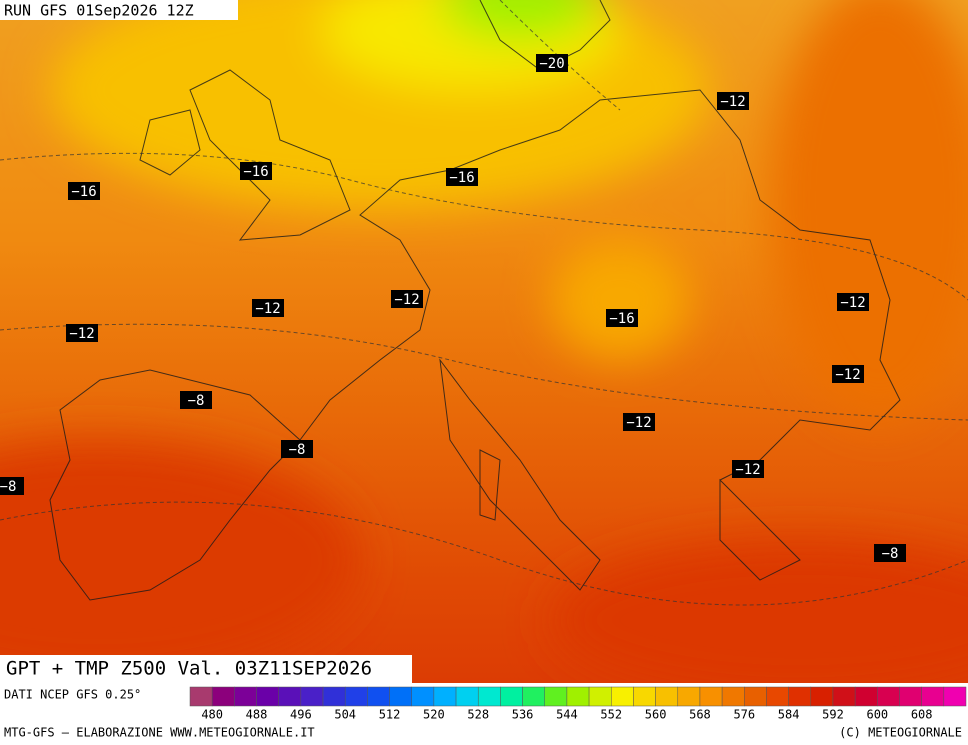 The width and height of the screenshot is (968, 745). Describe the element at coordinates (922, 715) in the screenshot. I see `colorbar-label: 608` at that location.